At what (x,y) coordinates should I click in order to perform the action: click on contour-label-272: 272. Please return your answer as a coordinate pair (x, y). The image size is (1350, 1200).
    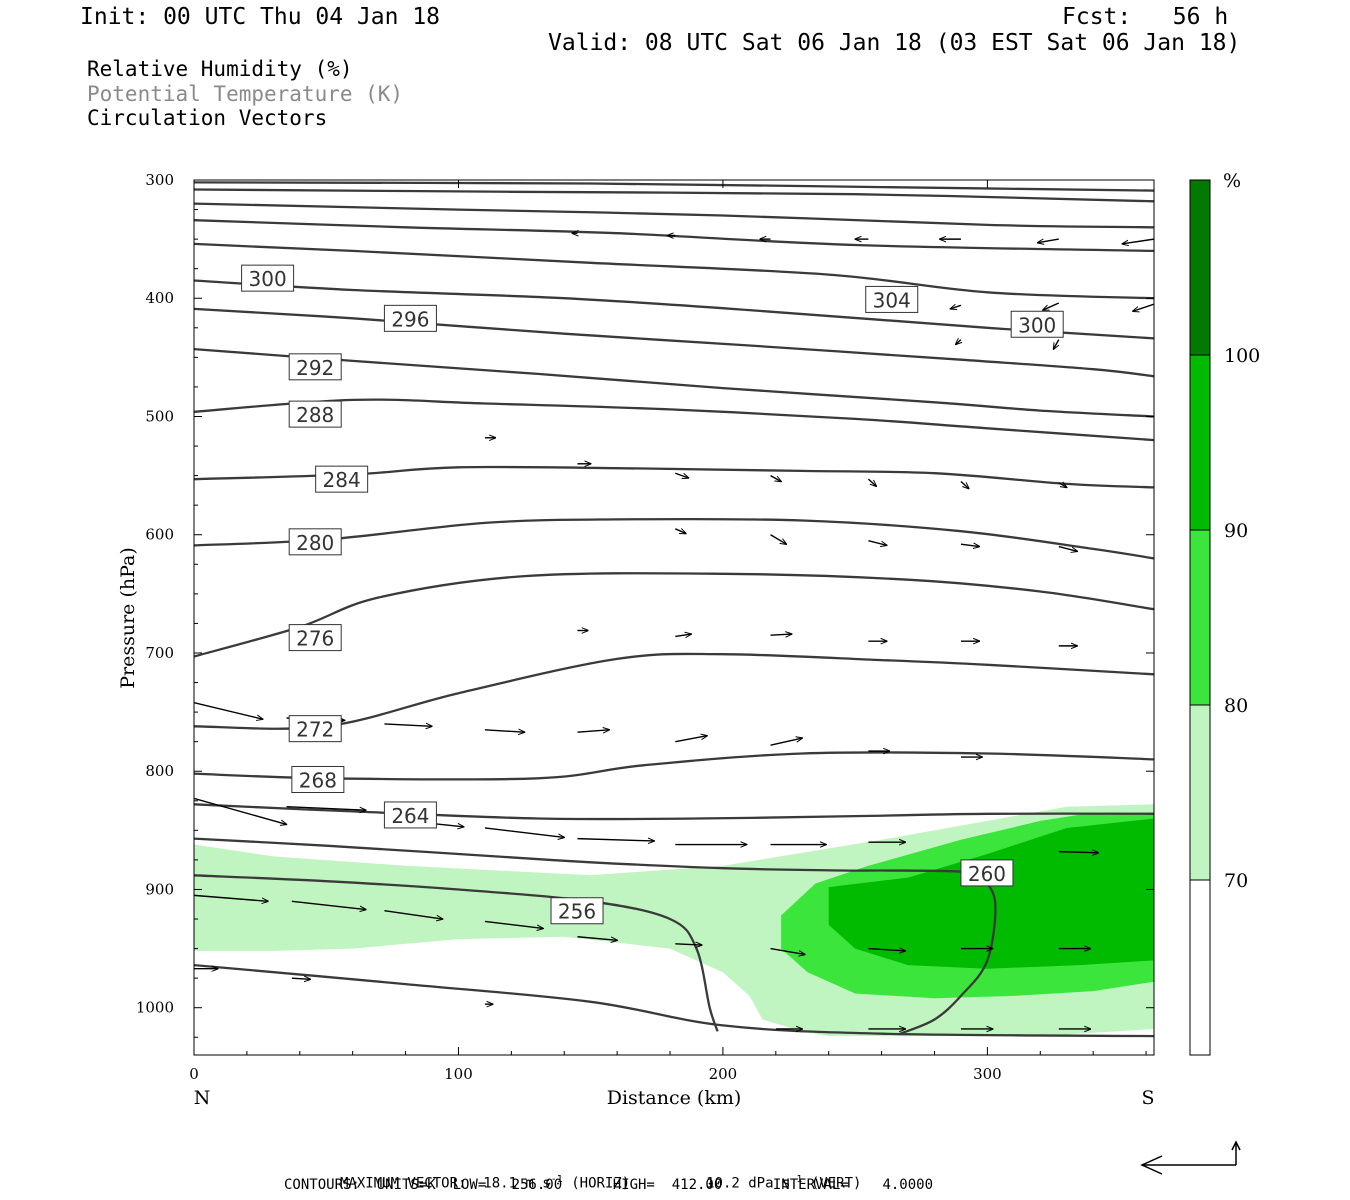
    Looking at the image, I should click on (315, 730).